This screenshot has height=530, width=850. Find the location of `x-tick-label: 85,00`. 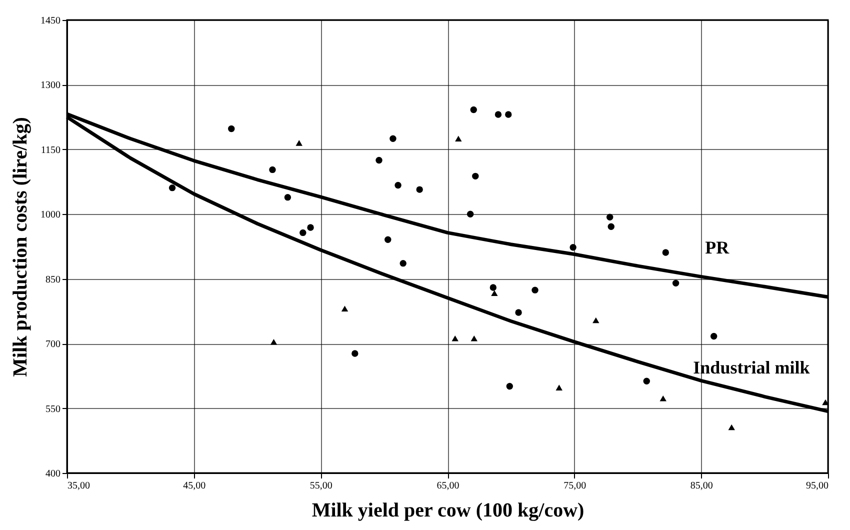

x-tick-label: 85,00 is located at coordinates (701, 486).